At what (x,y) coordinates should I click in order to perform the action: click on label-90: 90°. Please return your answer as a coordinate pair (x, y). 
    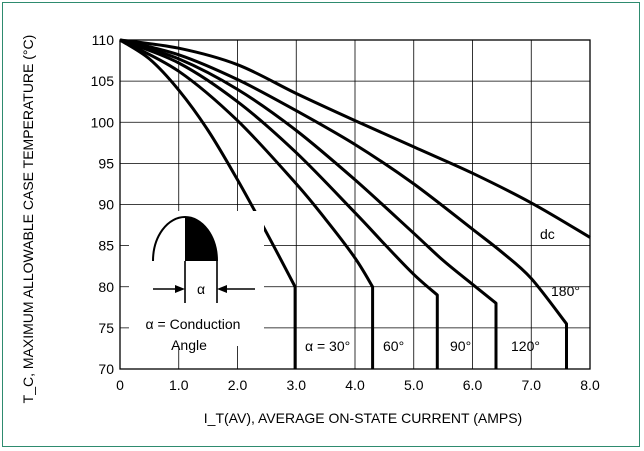
    Looking at the image, I should click on (460, 346).